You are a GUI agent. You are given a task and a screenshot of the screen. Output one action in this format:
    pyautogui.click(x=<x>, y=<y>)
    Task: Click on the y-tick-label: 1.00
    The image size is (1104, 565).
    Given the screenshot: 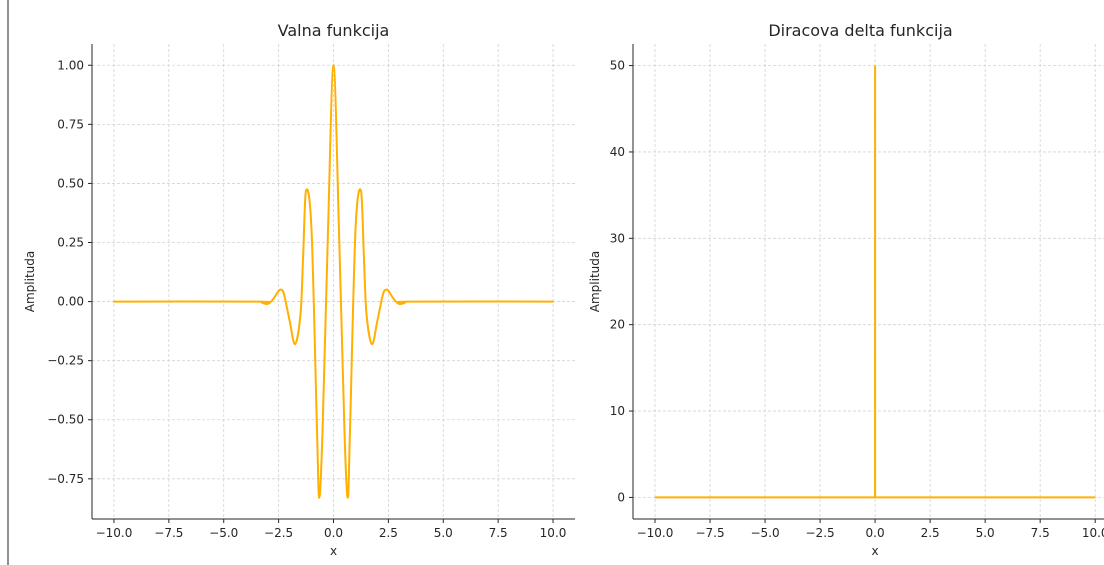 What is the action you would take?
    pyautogui.click(x=70, y=65)
    